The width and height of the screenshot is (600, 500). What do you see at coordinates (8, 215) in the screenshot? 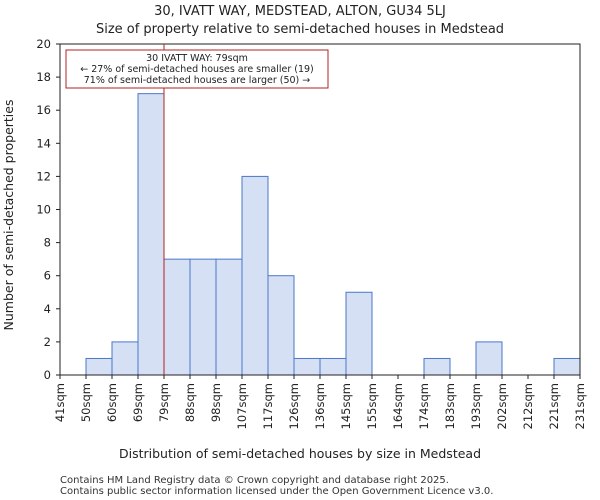
I see `y-axis-label: Number of semi-detached properties` at bounding box center [8, 215].